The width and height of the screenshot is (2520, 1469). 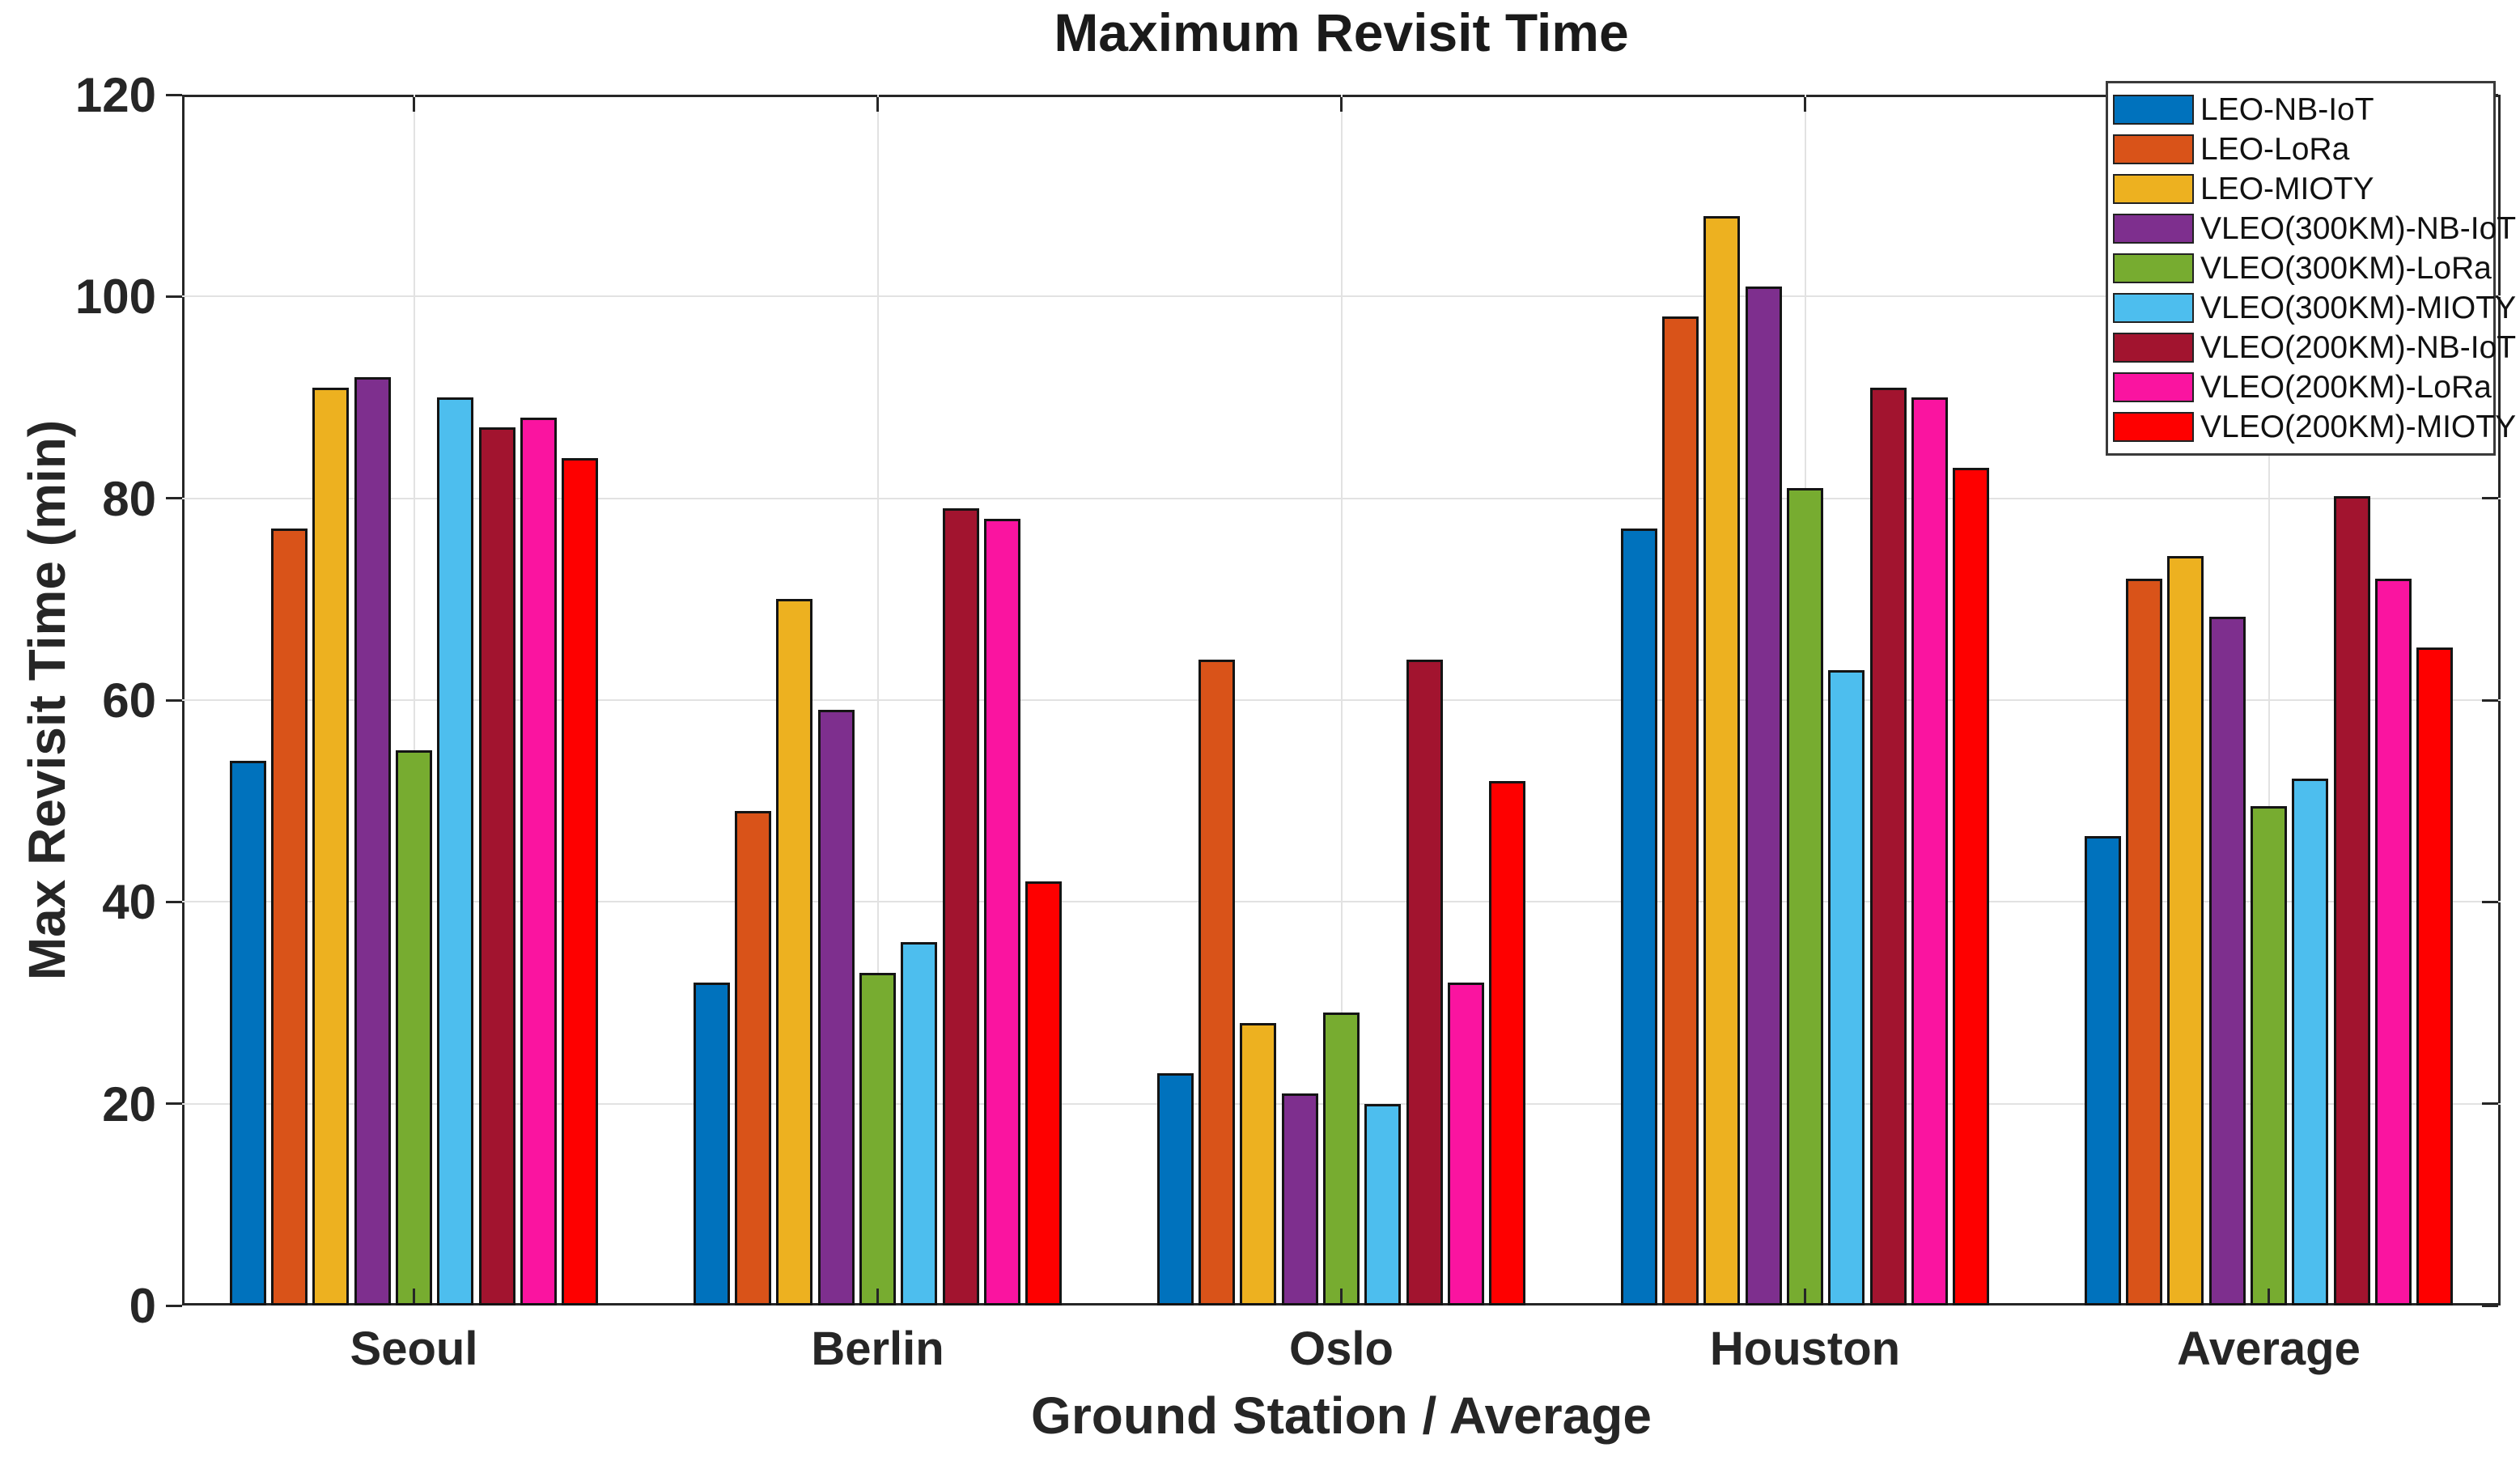 What do you see at coordinates (1681, 811) in the screenshot?
I see `bar-Houston-LEO-LoRa` at bounding box center [1681, 811].